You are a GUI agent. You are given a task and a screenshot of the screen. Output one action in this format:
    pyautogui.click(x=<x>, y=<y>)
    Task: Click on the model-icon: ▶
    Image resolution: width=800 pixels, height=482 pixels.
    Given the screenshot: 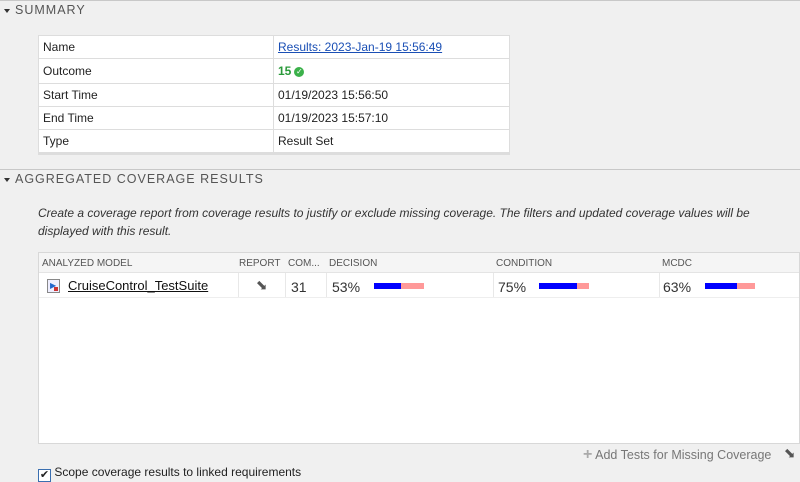 What is the action you would take?
    pyautogui.click(x=53, y=286)
    